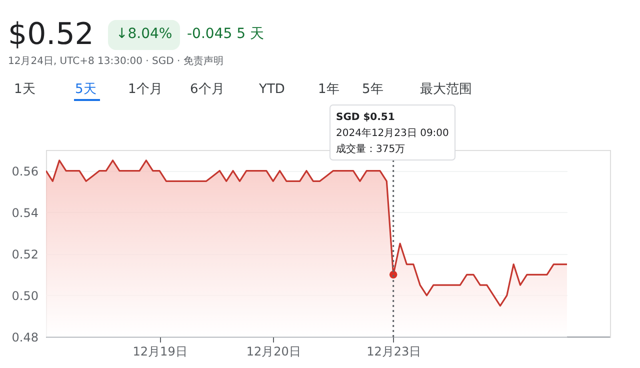  Describe the element at coordinates (373, 89) in the screenshot. I see `text: 5年` at that location.